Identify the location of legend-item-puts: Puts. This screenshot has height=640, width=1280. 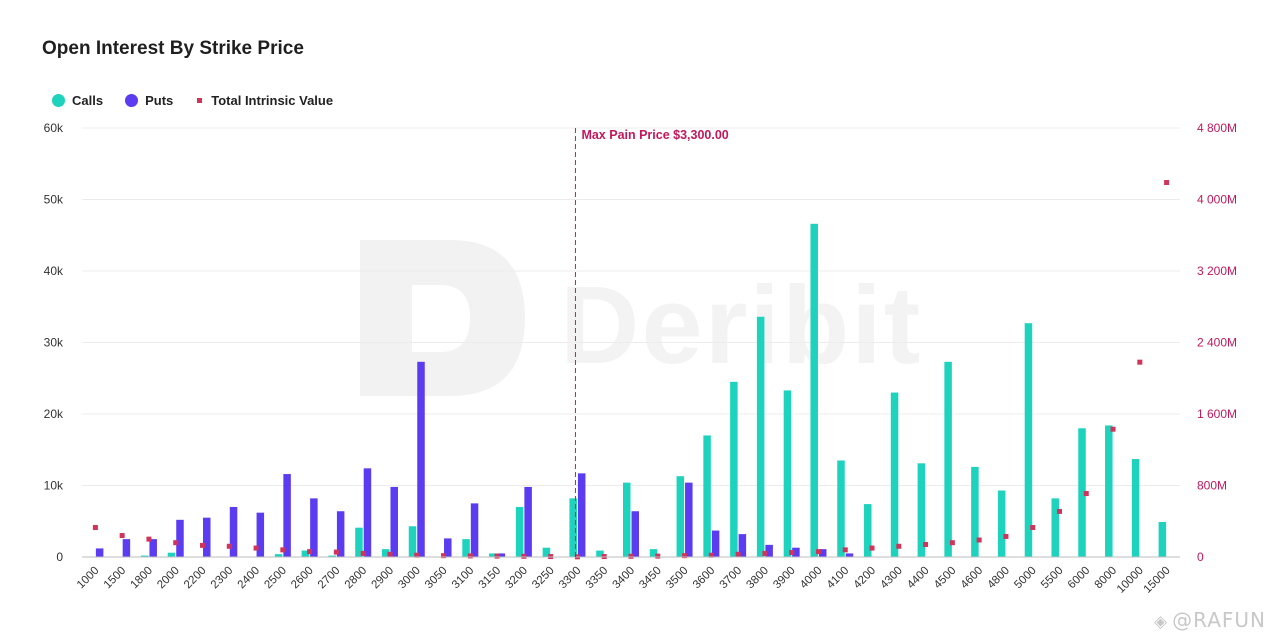
(149, 100).